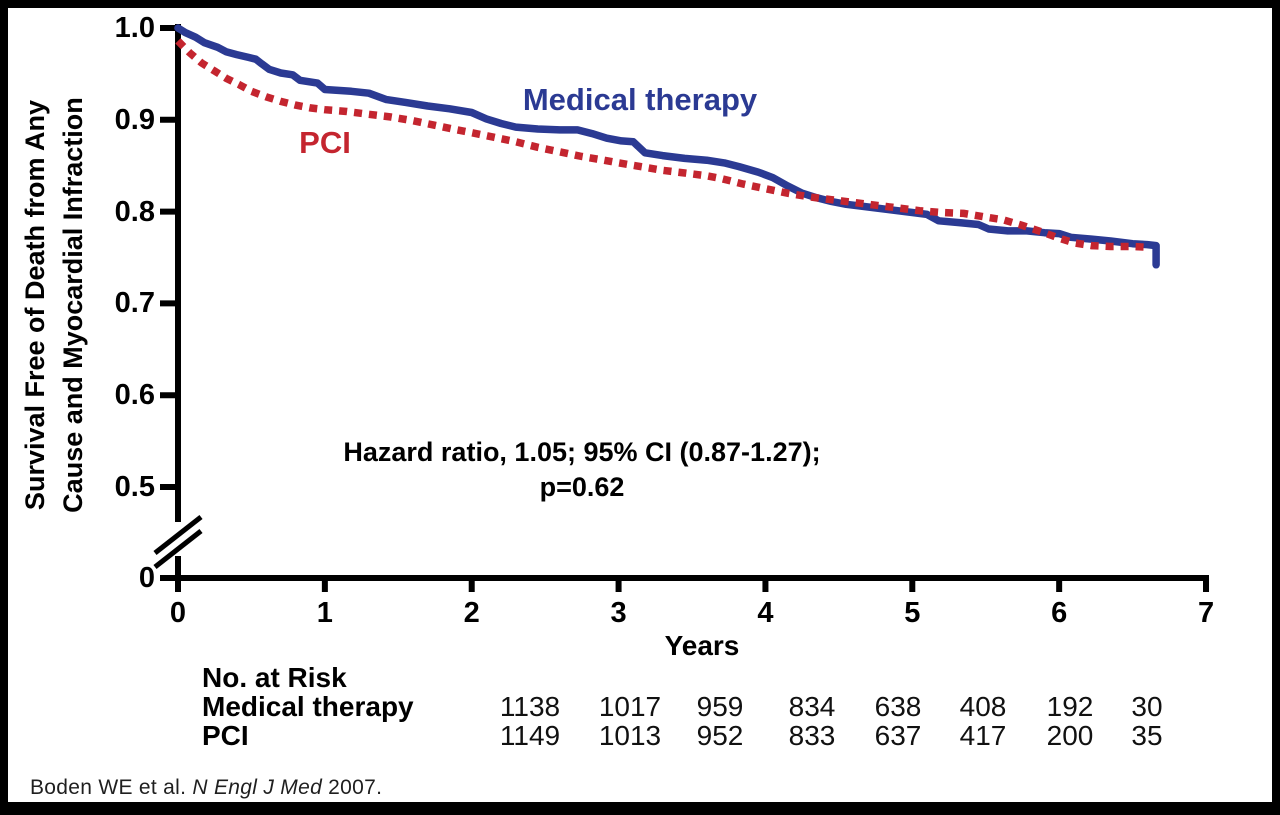  I want to click on x-axis-title: Years, so click(702, 645).